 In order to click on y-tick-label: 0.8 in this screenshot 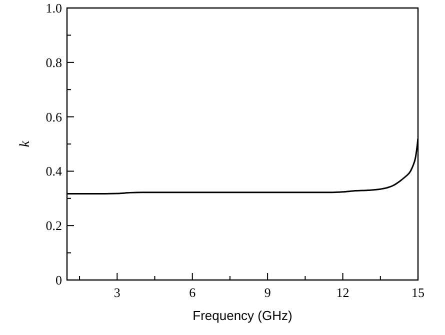, I will do `click(54, 62)`.